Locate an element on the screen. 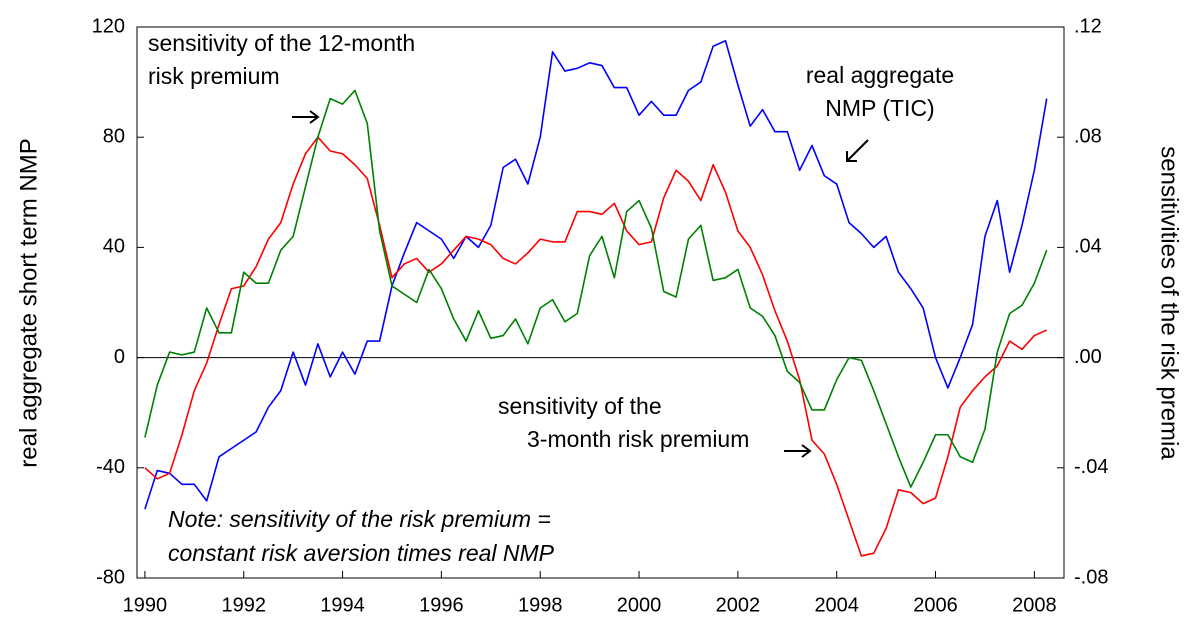 The height and width of the screenshot is (619, 1189). y-tick-label: 40 is located at coordinates (114, 247).